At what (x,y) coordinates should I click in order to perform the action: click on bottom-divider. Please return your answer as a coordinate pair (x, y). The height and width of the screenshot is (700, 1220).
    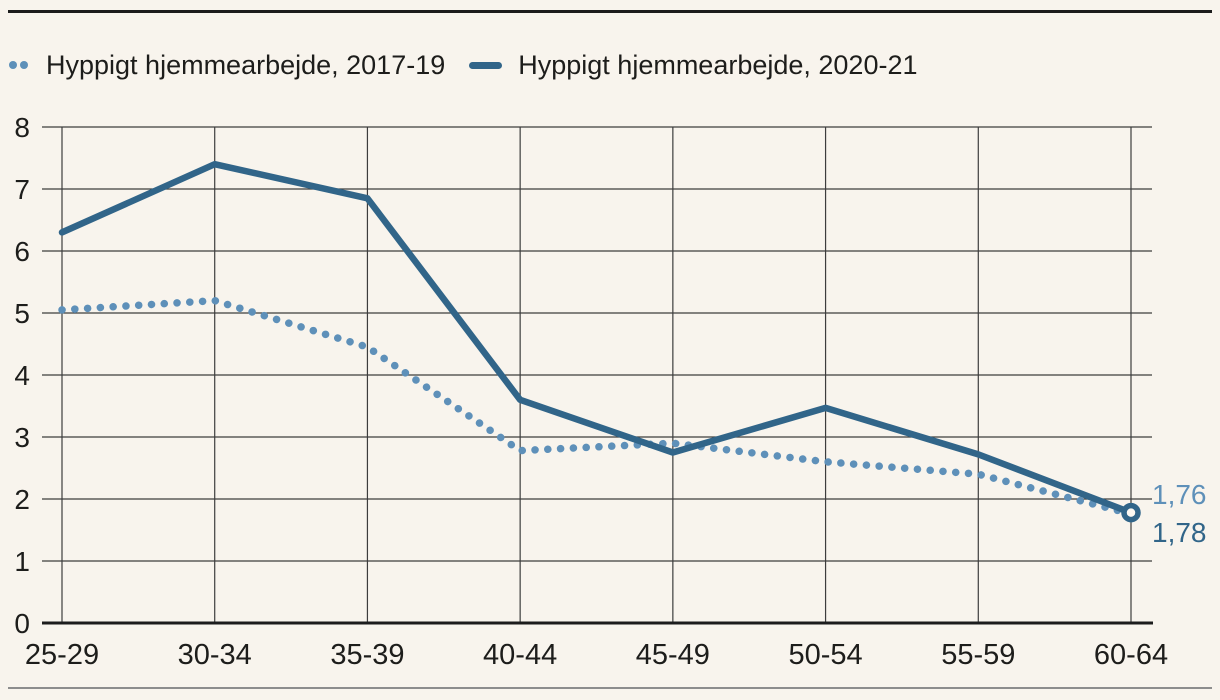
    Looking at the image, I should click on (610, 688).